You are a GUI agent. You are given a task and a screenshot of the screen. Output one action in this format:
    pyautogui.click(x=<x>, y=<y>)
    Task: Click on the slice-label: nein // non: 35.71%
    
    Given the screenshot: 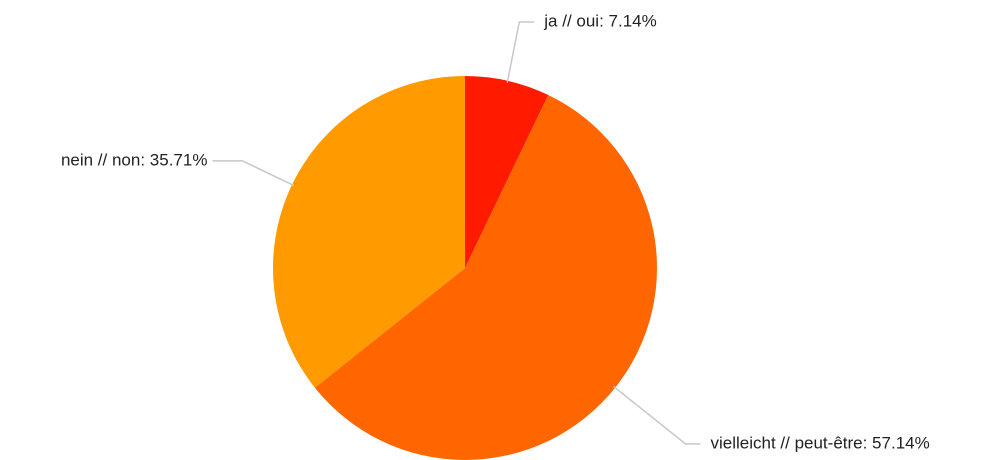 What is the action you would take?
    pyautogui.click(x=134, y=159)
    